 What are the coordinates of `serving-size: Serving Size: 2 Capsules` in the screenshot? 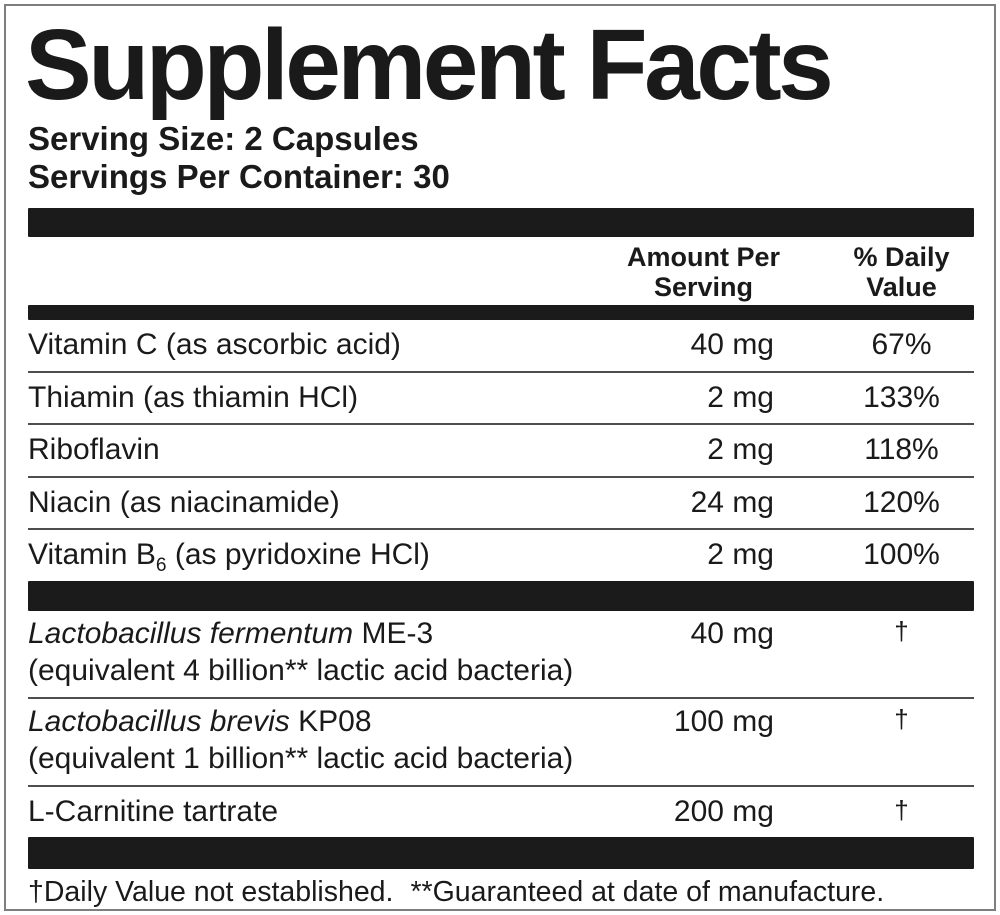 It's located at (223, 138).